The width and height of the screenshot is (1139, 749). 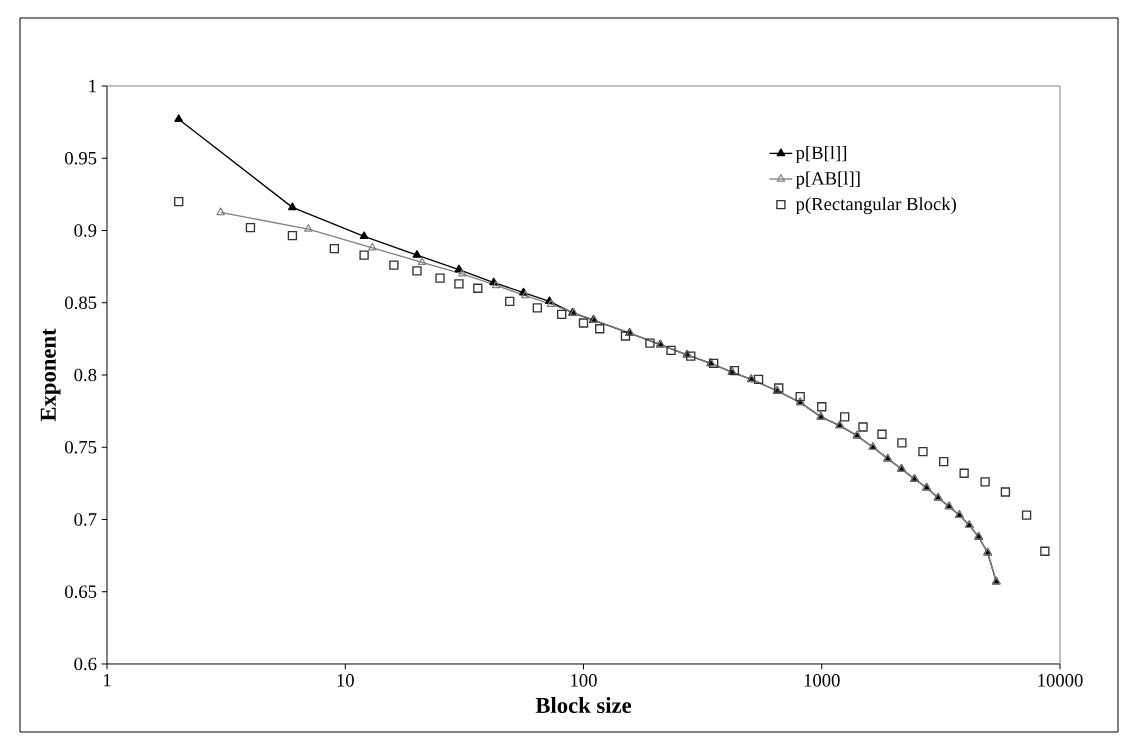 What do you see at coordinates (81, 447) in the screenshot?
I see `y-tick-label: 0.75` at bounding box center [81, 447].